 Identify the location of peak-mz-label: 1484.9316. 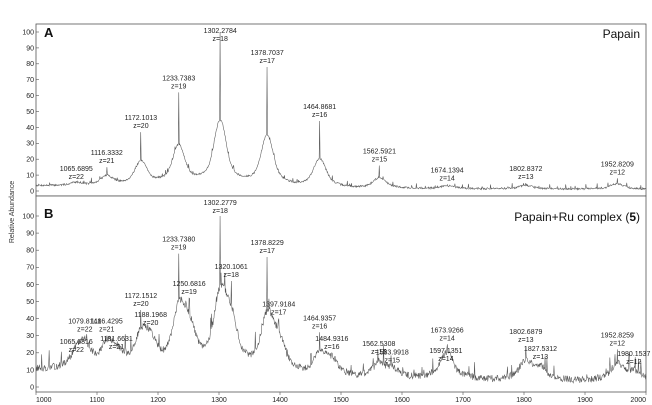
(331, 339).